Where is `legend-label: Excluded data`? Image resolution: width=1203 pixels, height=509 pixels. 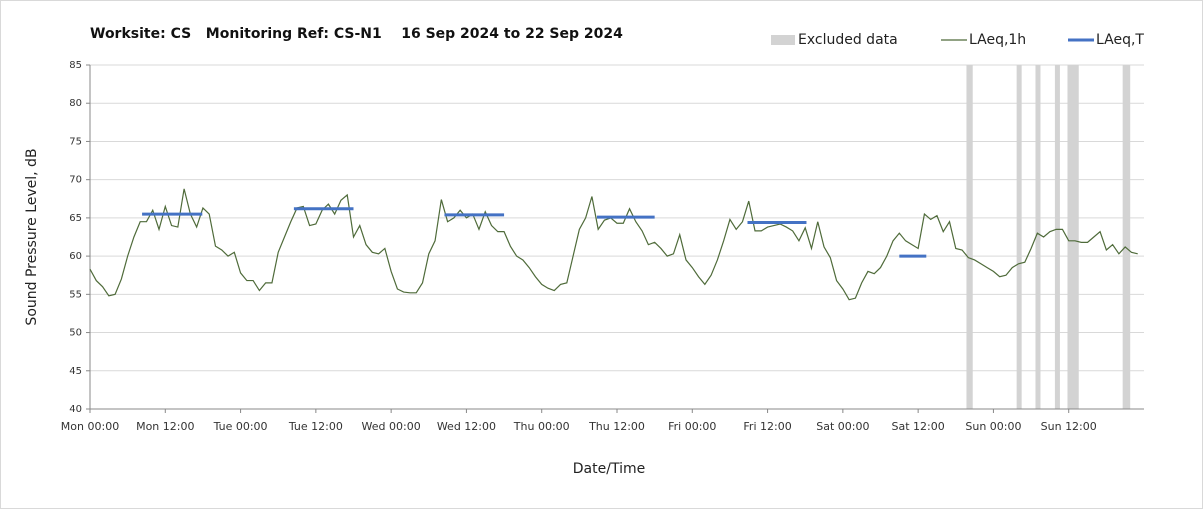 legend-label: Excluded data is located at coordinates (848, 40).